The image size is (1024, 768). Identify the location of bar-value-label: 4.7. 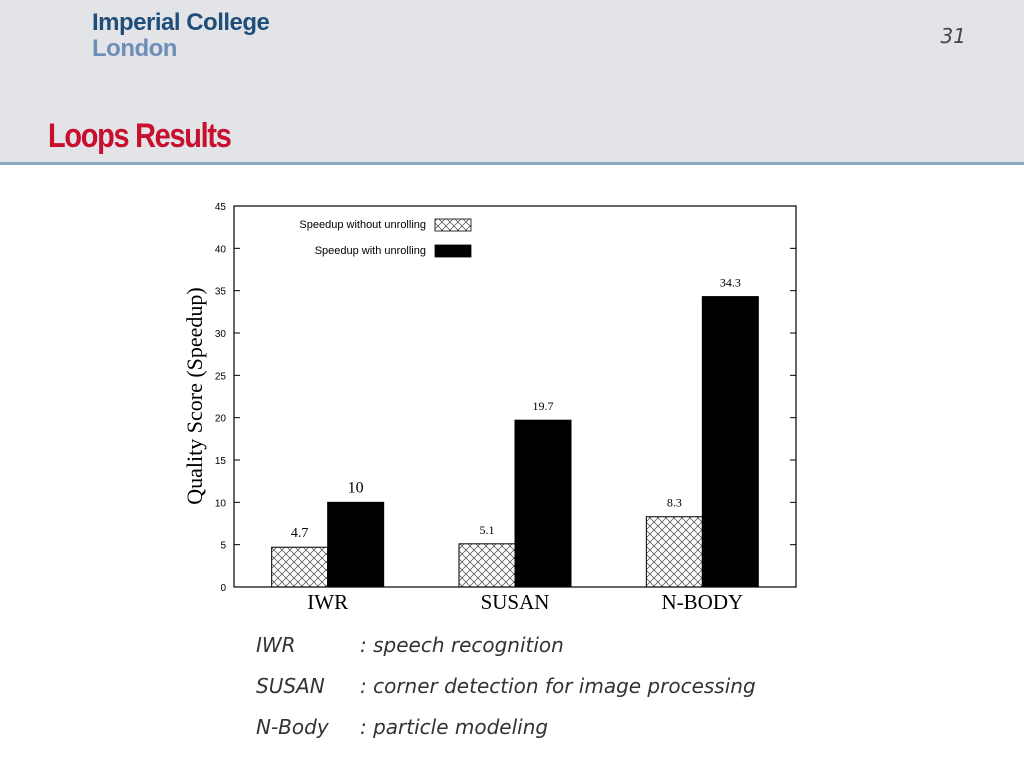
(300, 533).